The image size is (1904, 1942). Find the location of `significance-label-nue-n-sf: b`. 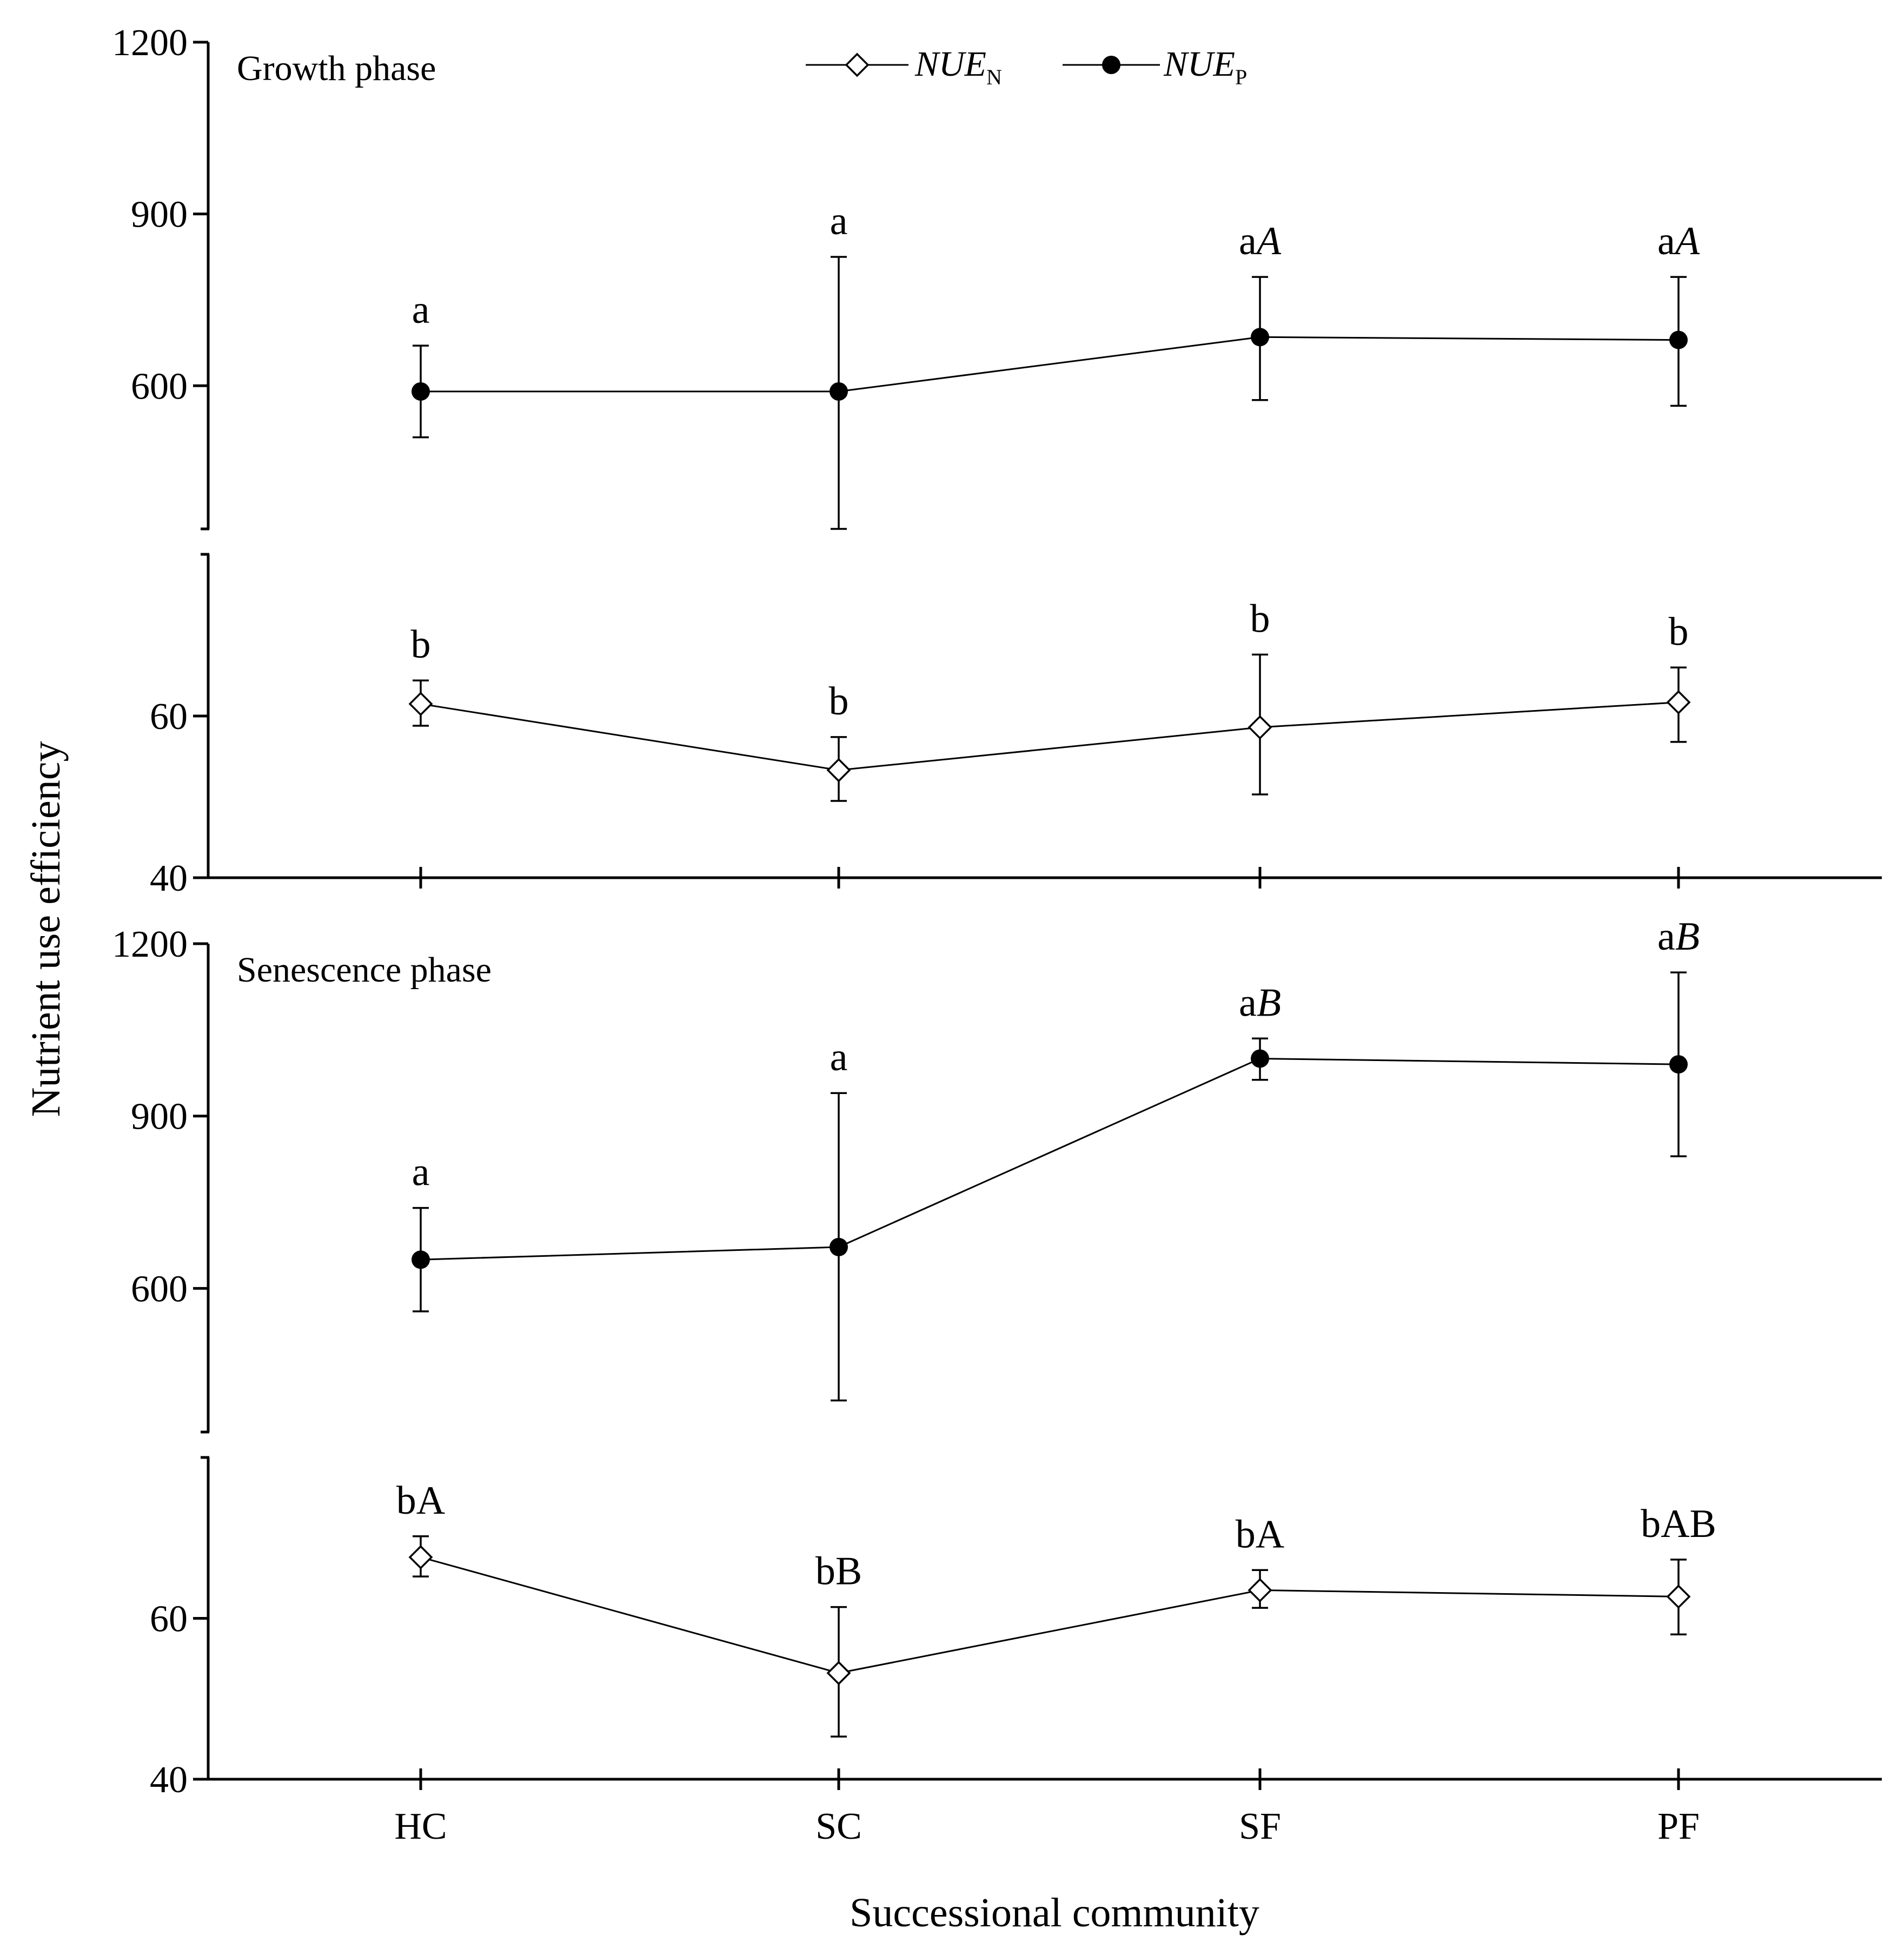

significance-label-nue-n-sf: b is located at coordinates (1260, 618).